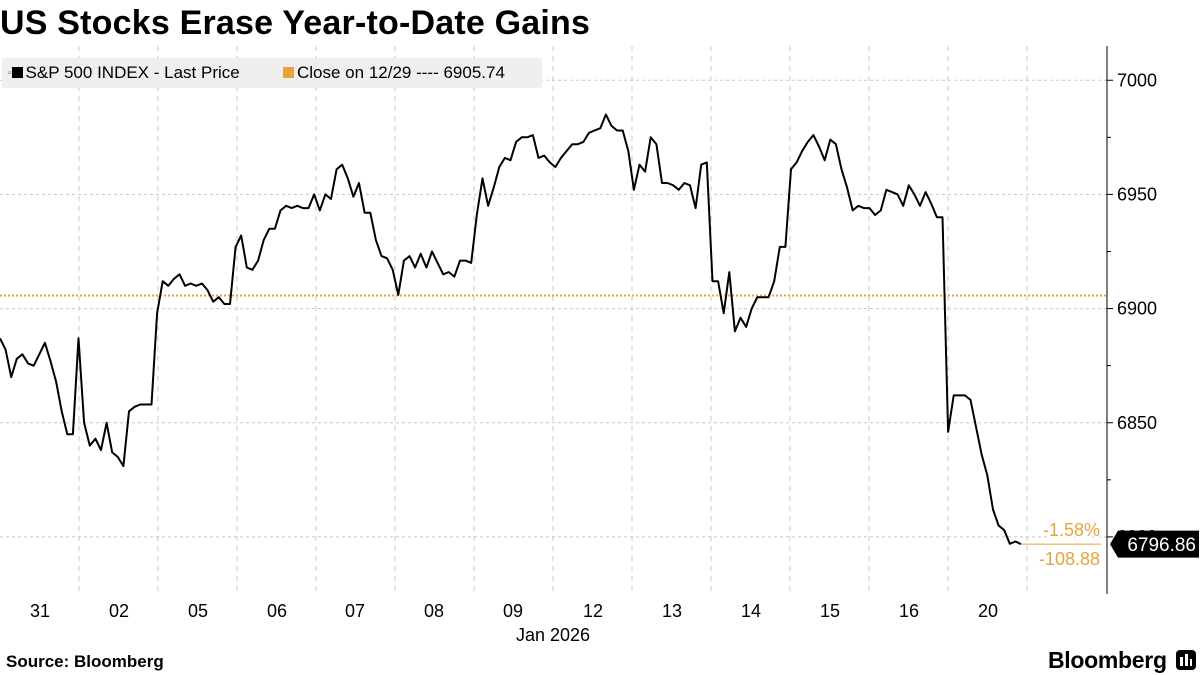 The height and width of the screenshot is (675, 1200). I want to click on x-tick-label: 09, so click(513, 611).